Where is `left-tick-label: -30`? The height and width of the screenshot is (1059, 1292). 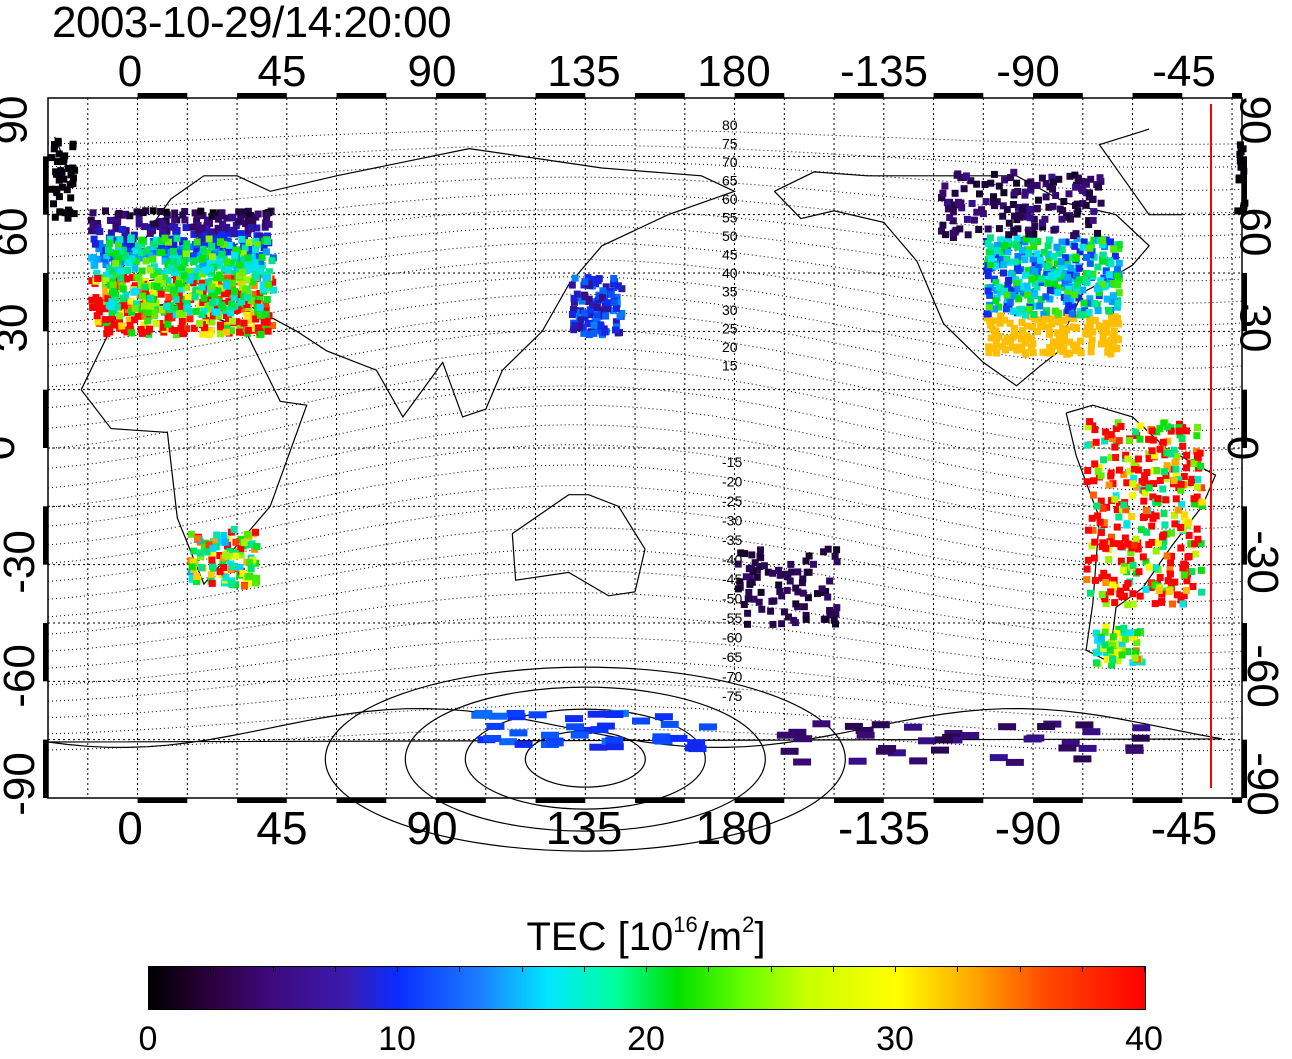
left-tick-label: -30 is located at coordinates (22, 562).